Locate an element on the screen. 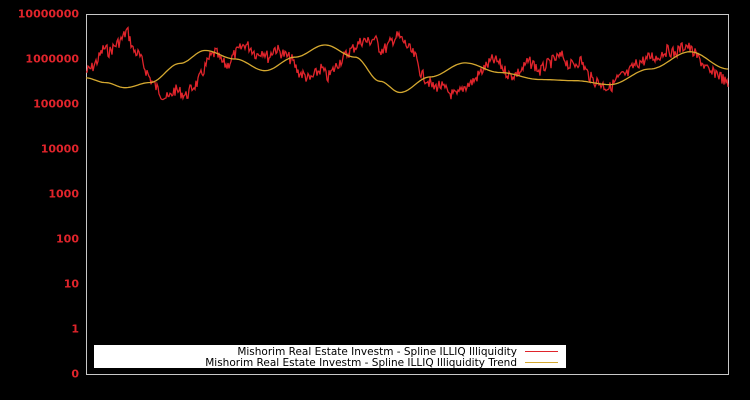 The width and height of the screenshot is (750, 400). legend-swatch-gold is located at coordinates (541, 362).